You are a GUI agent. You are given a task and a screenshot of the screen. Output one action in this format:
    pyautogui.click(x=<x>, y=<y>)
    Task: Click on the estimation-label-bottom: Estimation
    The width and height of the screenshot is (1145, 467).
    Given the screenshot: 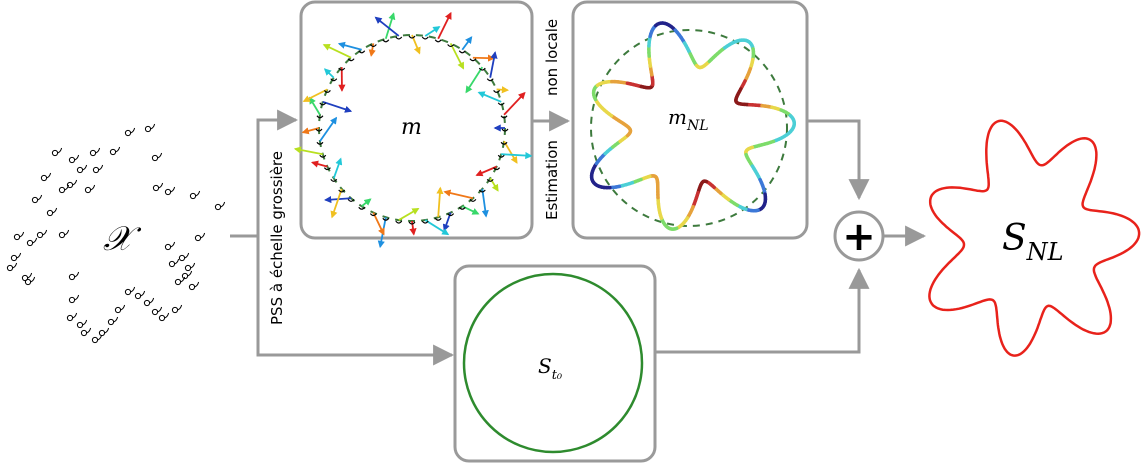 What is the action you would take?
    pyautogui.click(x=552, y=180)
    